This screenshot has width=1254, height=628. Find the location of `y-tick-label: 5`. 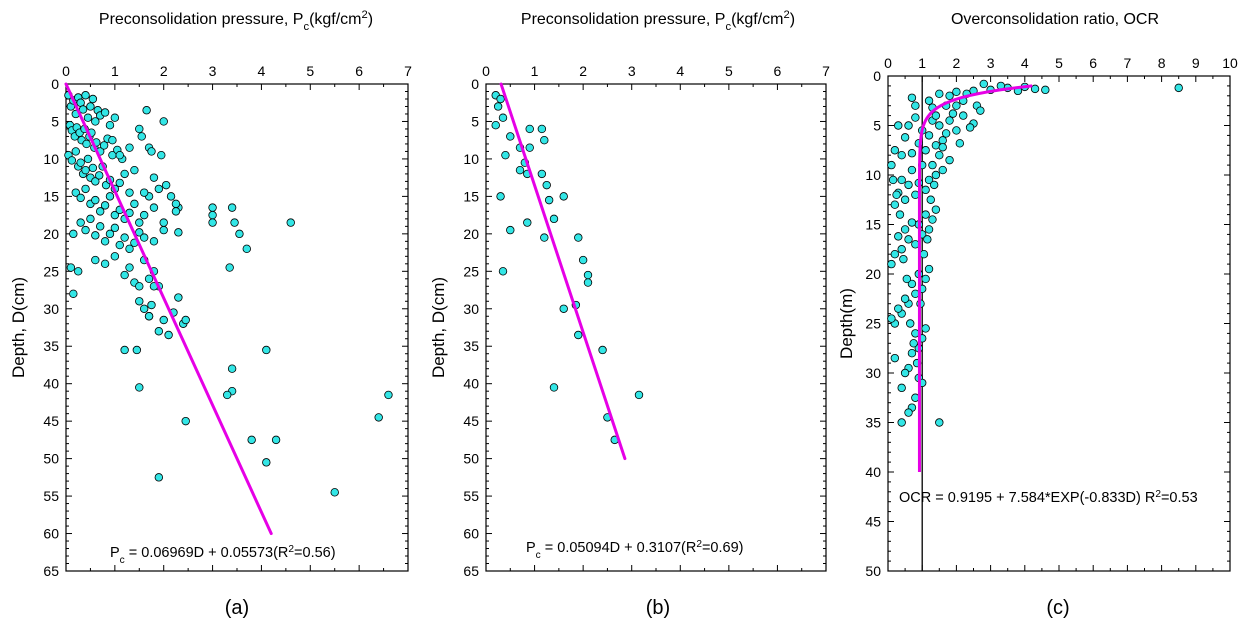

y-tick-label: 5 is located at coordinates (877, 126).